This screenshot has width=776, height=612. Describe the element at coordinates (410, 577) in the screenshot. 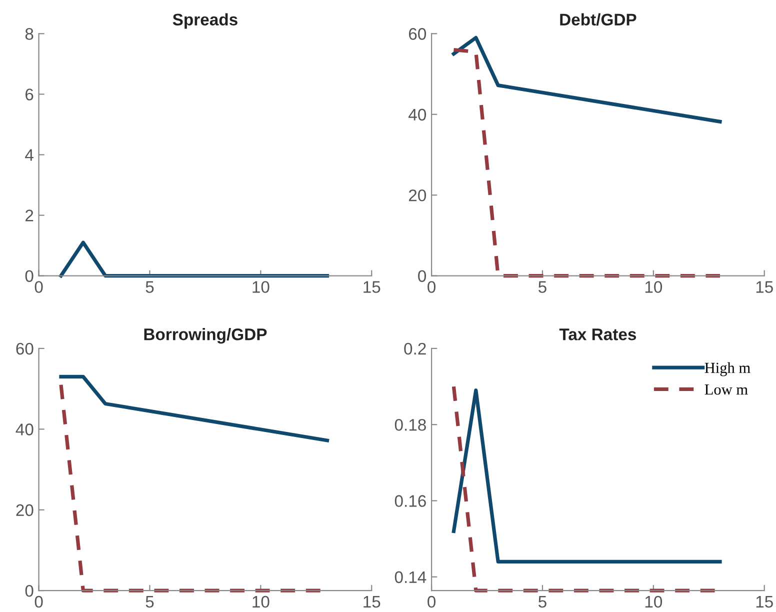

I see `y-tick-label: 0.14` at that location.